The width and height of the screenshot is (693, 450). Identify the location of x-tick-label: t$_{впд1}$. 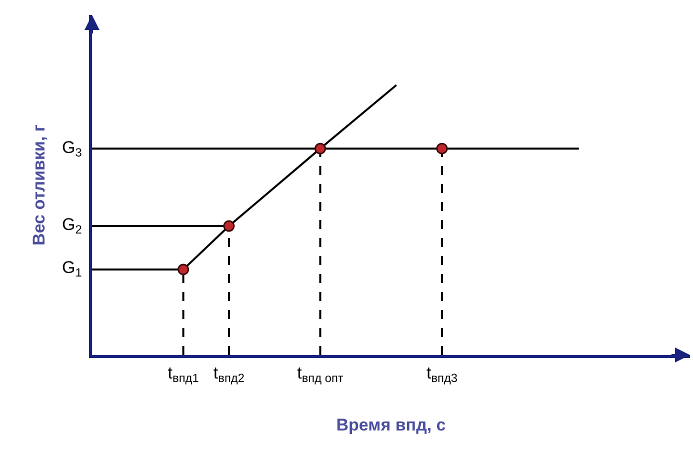
(184, 374).